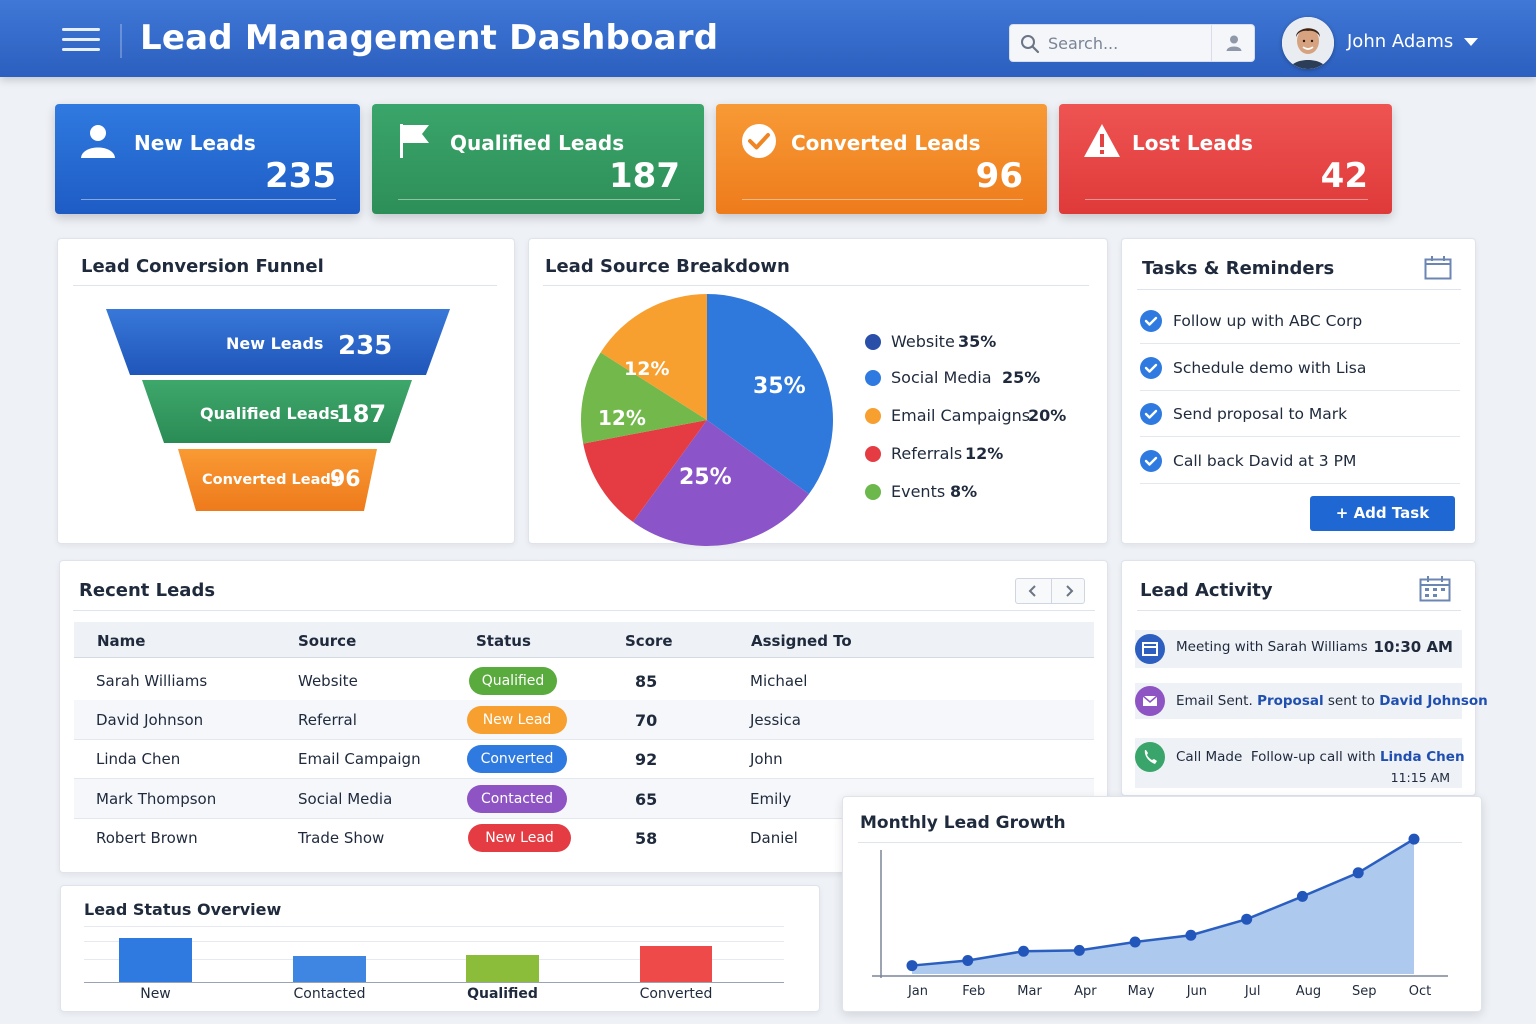 This screenshot has width=1536, height=1024. I want to click on column-header: Status, so click(503, 641).